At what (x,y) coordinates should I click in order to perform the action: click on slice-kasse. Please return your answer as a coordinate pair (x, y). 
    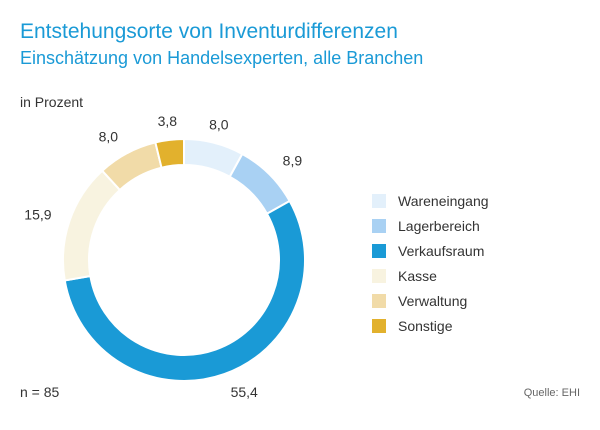
    Looking at the image, I should click on (92, 225).